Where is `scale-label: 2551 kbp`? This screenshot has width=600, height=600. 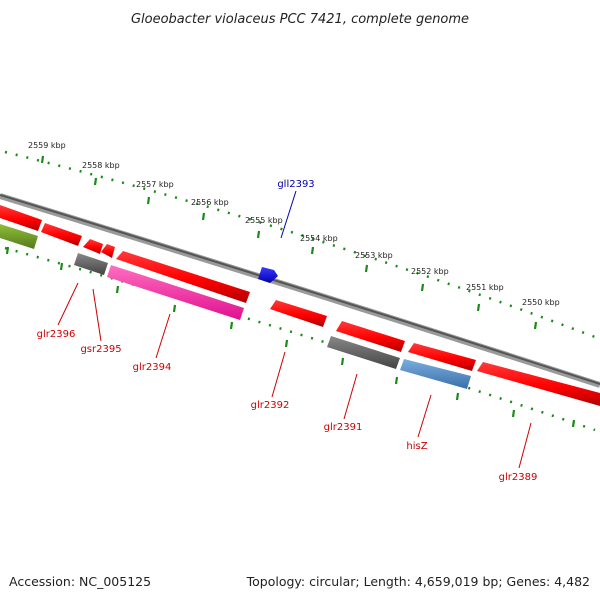 scale-label: 2551 kbp is located at coordinates (485, 287).